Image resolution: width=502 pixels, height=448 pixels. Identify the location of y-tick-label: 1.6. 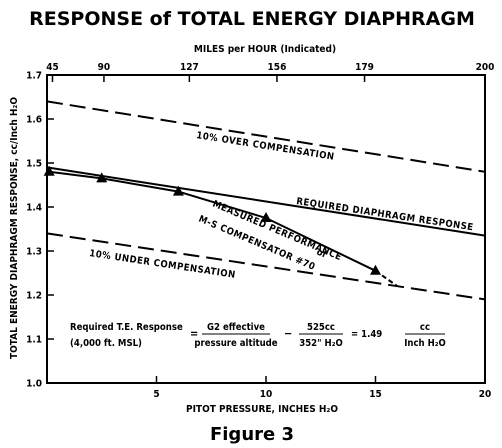
(34, 120).